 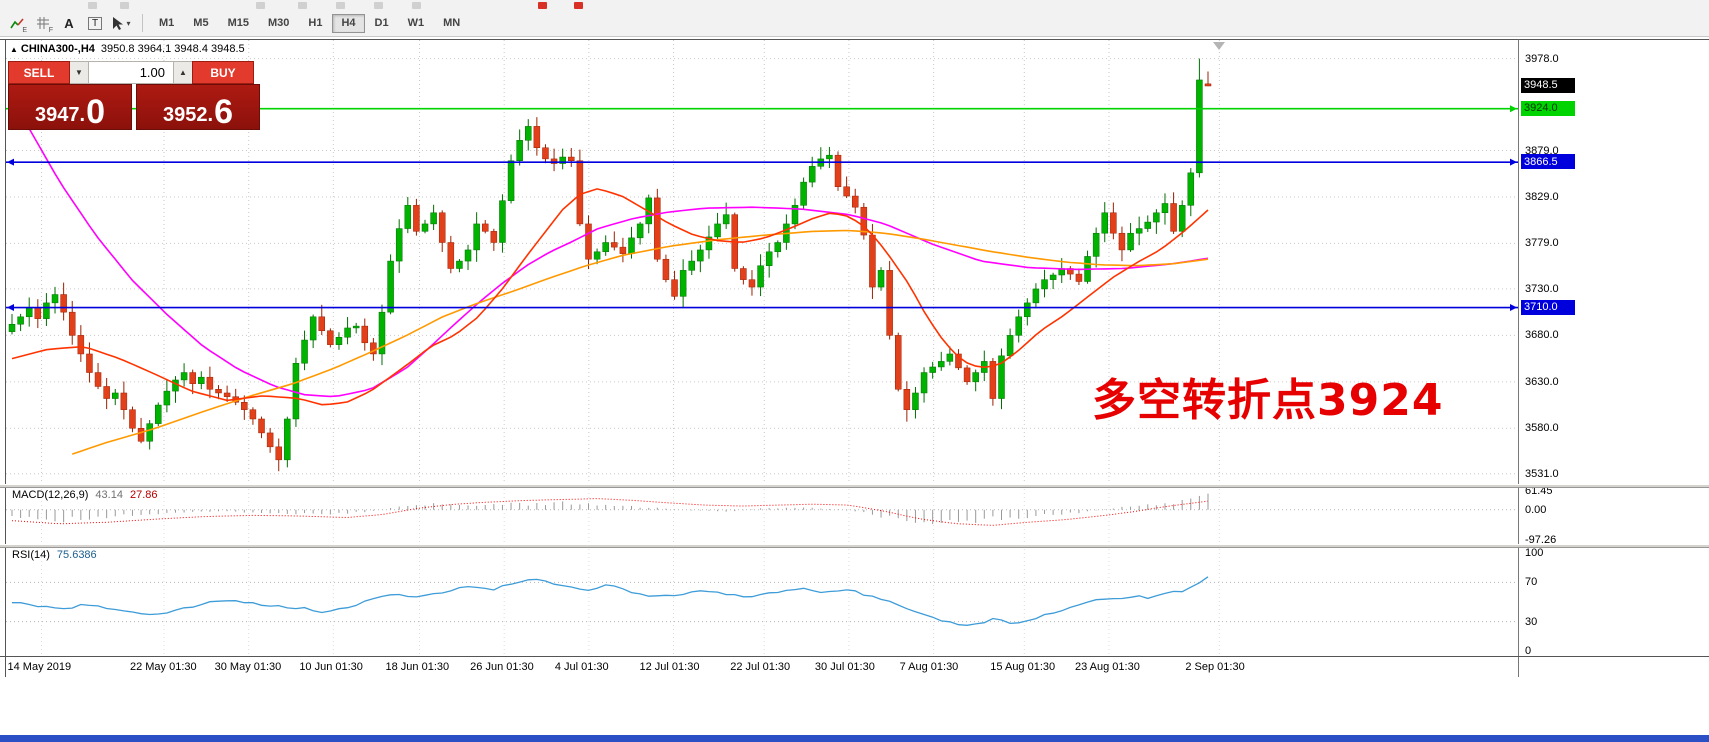 I want to click on hline-badge-3866: 3866.5, so click(x=1548, y=162).